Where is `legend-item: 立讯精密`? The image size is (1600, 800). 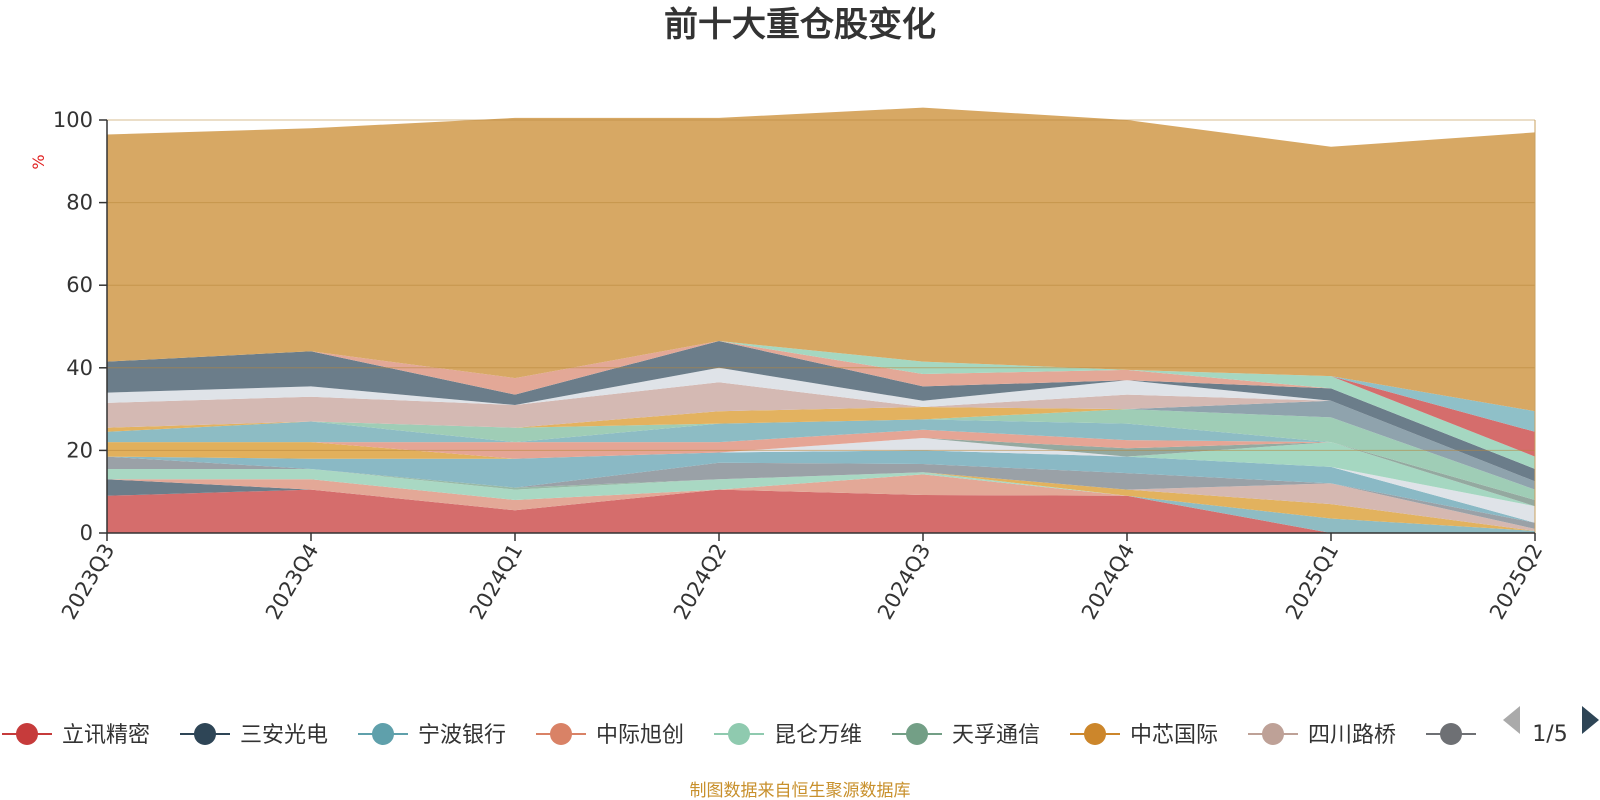
legend-item: 立讯精密 is located at coordinates (76, 735).